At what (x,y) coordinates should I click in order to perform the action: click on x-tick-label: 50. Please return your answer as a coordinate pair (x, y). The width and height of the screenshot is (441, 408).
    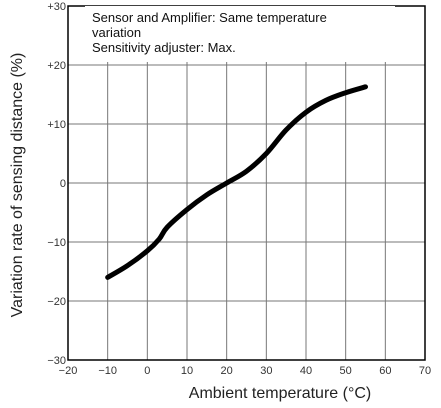
    Looking at the image, I should click on (346, 371).